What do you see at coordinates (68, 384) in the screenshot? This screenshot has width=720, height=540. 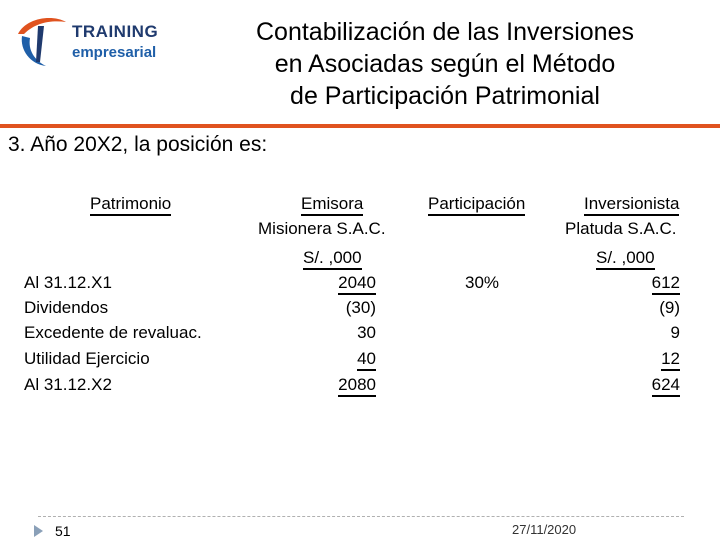 I see `row-label: Al 31.12.X2` at bounding box center [68, 384].